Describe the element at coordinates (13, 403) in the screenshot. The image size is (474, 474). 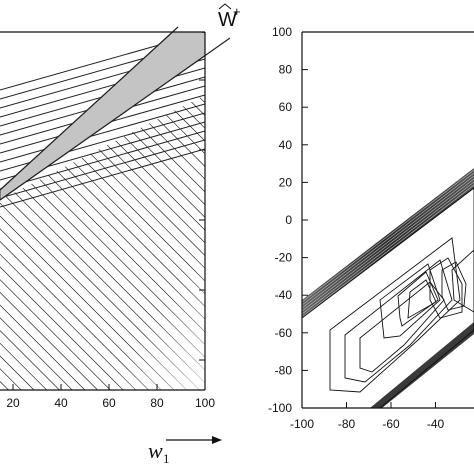
I see `x-tick-label: 20` at that location.